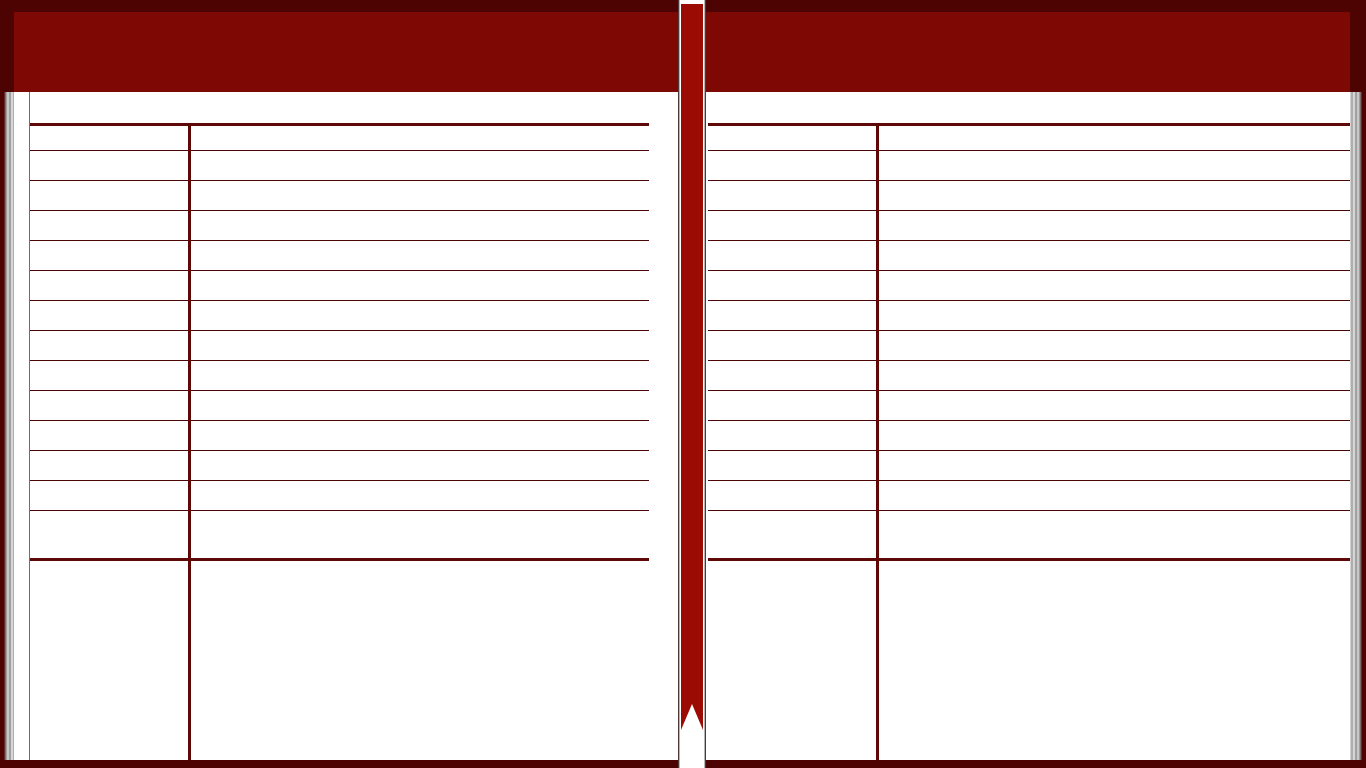 The height and width of the screenshot is (768, 1366). I want to click on left-page-header, so click(346, 52).